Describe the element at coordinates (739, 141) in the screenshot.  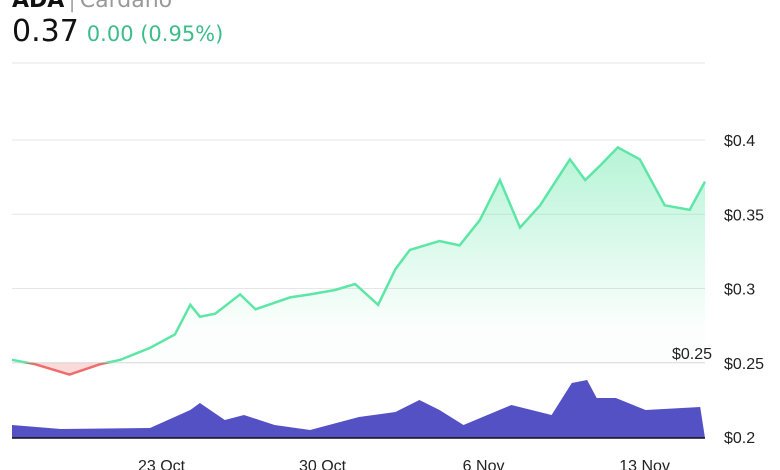
I see `y-tick-label: $0.4` at that location.